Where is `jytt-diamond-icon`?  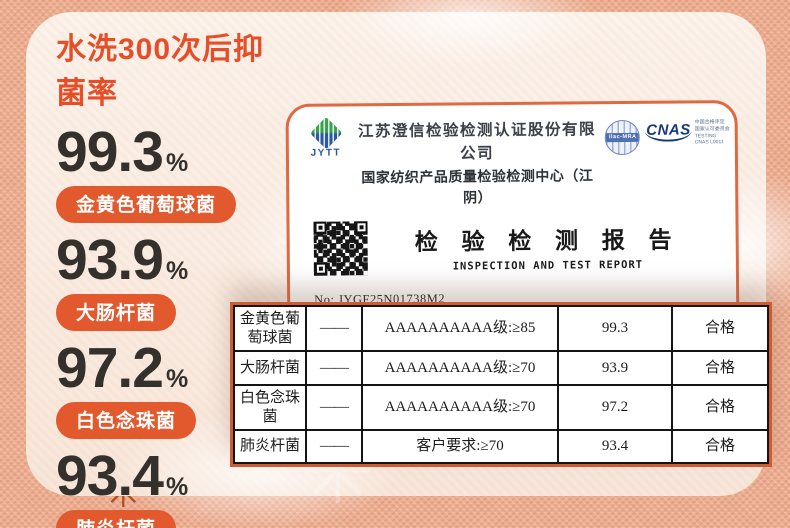
jytt-diamond-icon is located at coordinates (325, 133).